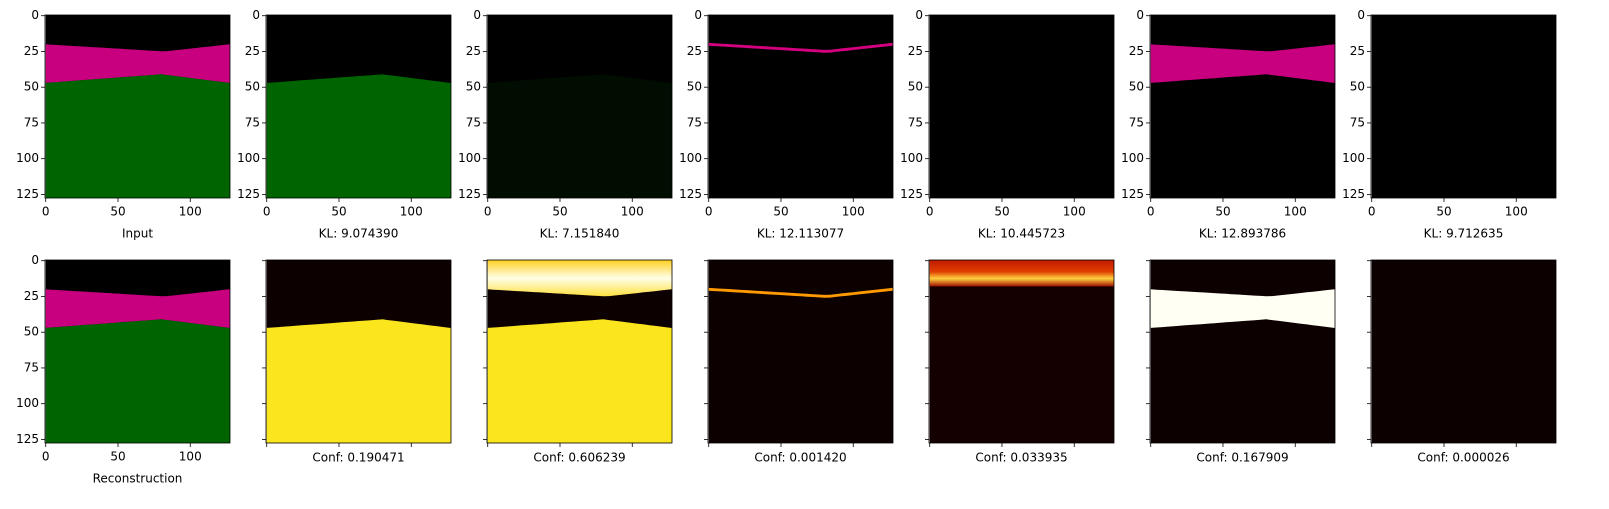 This screenshot has height=509, width=1609. What do you see at coordinates (1242, 234) in the screenshot?
I see `panel-label: KL: 12.893786` at bounding box center [1242, 234].